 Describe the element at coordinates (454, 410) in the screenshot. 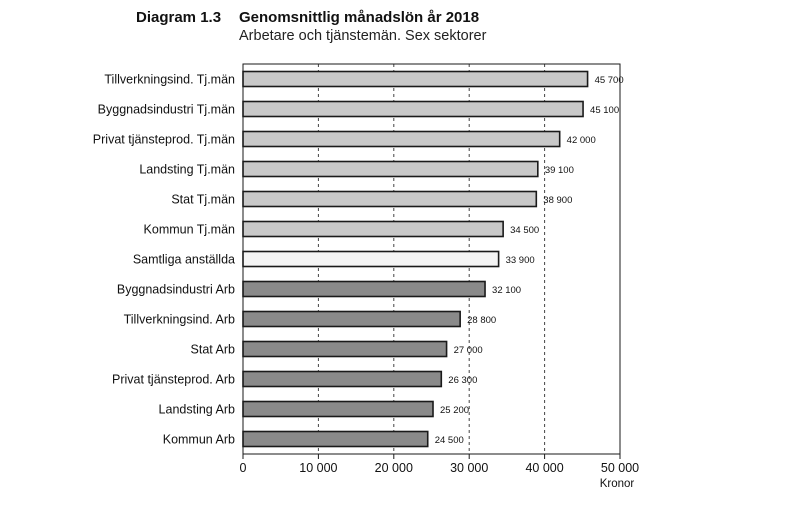

I see `value-label: 25 200` at that location.